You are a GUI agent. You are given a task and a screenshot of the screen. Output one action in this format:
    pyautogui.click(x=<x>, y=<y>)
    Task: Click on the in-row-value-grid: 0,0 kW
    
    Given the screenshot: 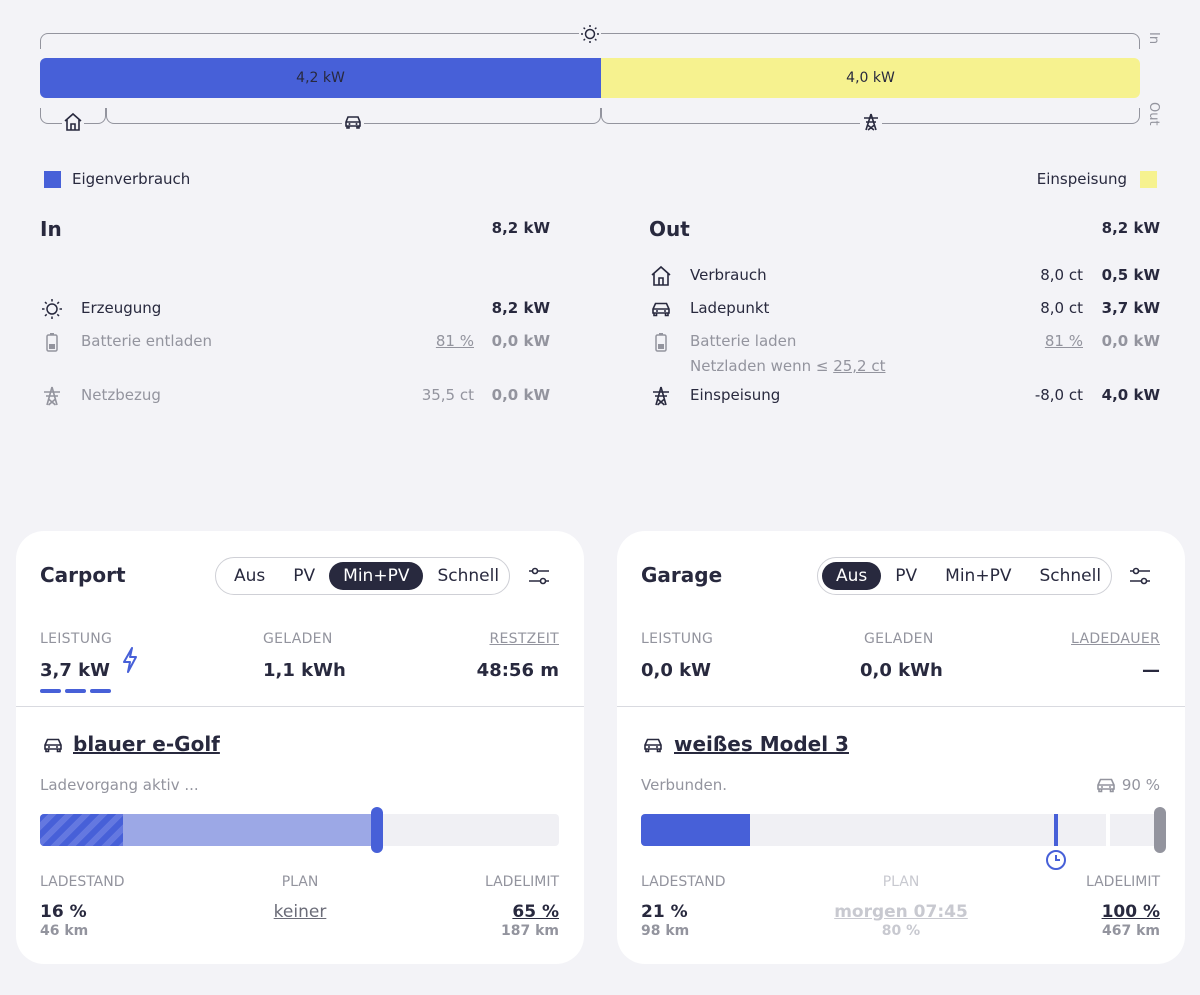 What is the action you would take?
    pyautogui.click(x=520, y=395)
    